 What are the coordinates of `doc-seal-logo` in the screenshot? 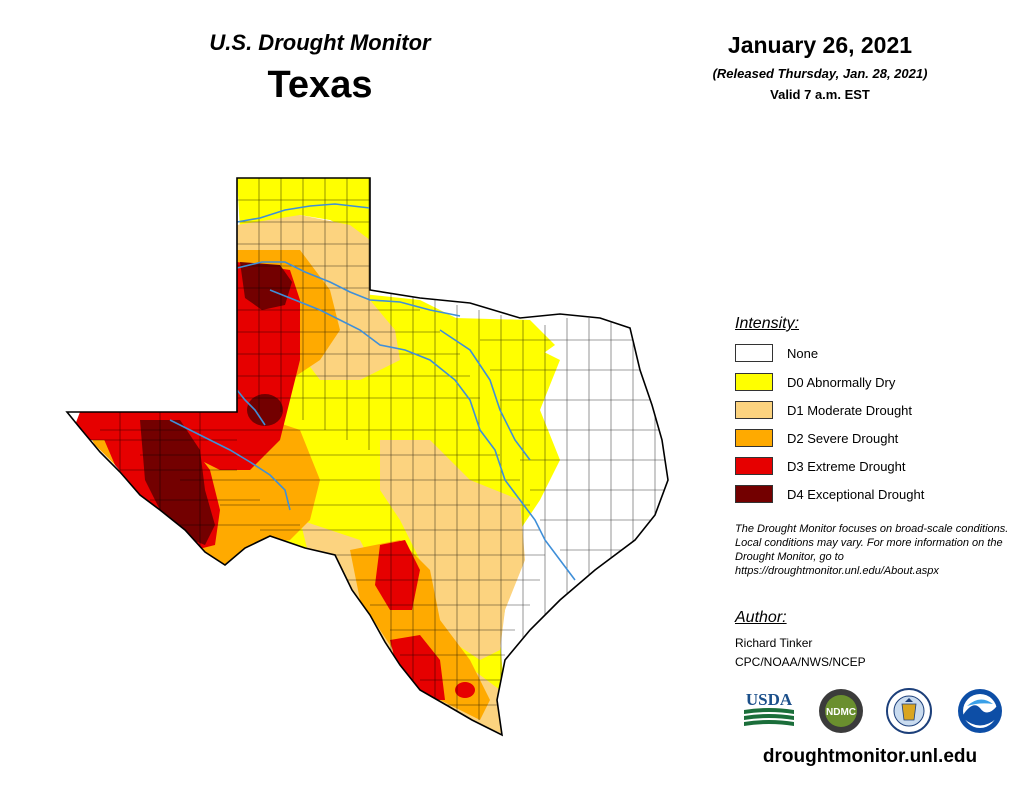 It's located at (909, 711).